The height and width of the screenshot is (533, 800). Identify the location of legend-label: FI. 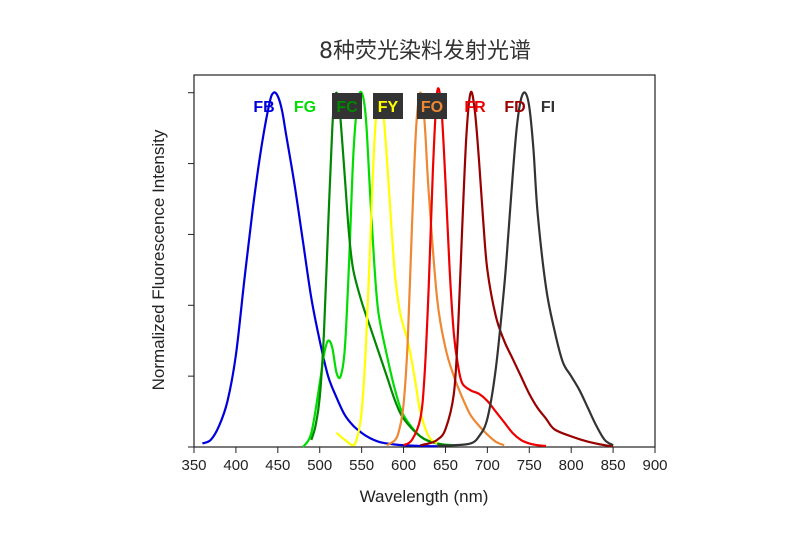
(548, 107).